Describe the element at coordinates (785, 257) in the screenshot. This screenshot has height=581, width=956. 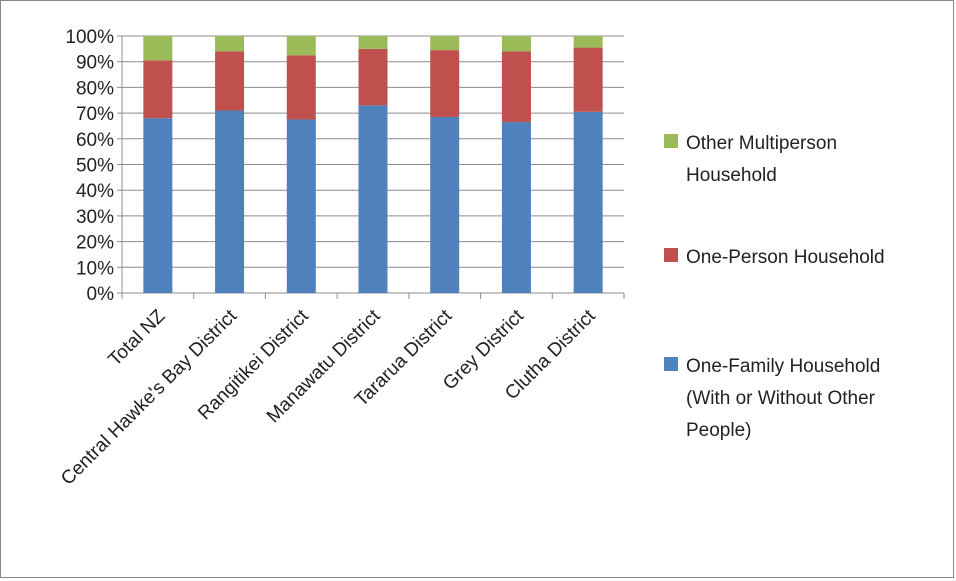
I see `legend-label: One-Person Household` at that location.